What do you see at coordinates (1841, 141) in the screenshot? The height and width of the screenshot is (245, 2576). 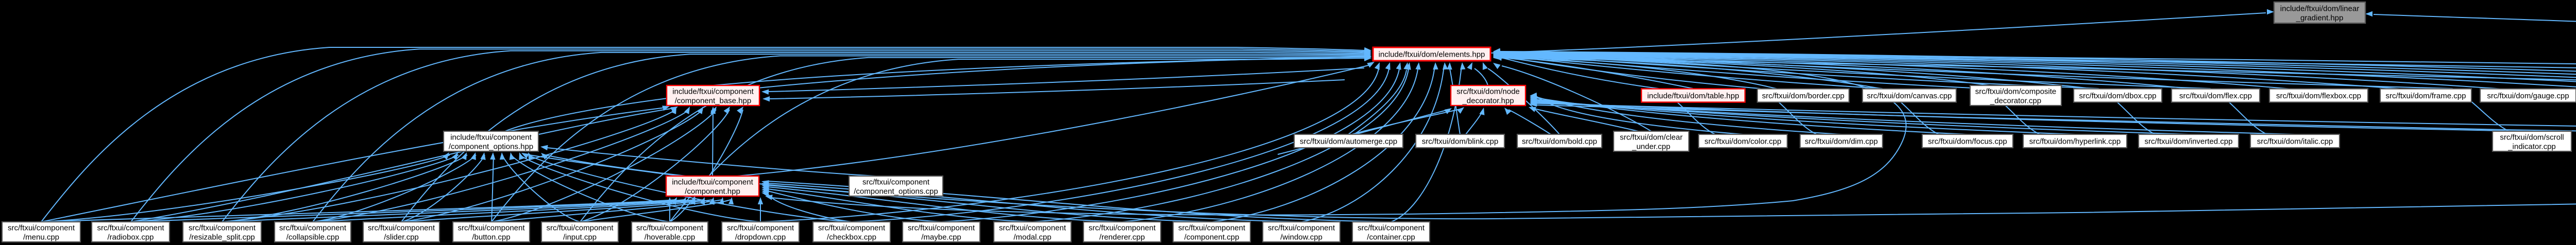 I see `svg-text: src/ftxui/dom/dim.cpp` at bounding box center [1841, 141].